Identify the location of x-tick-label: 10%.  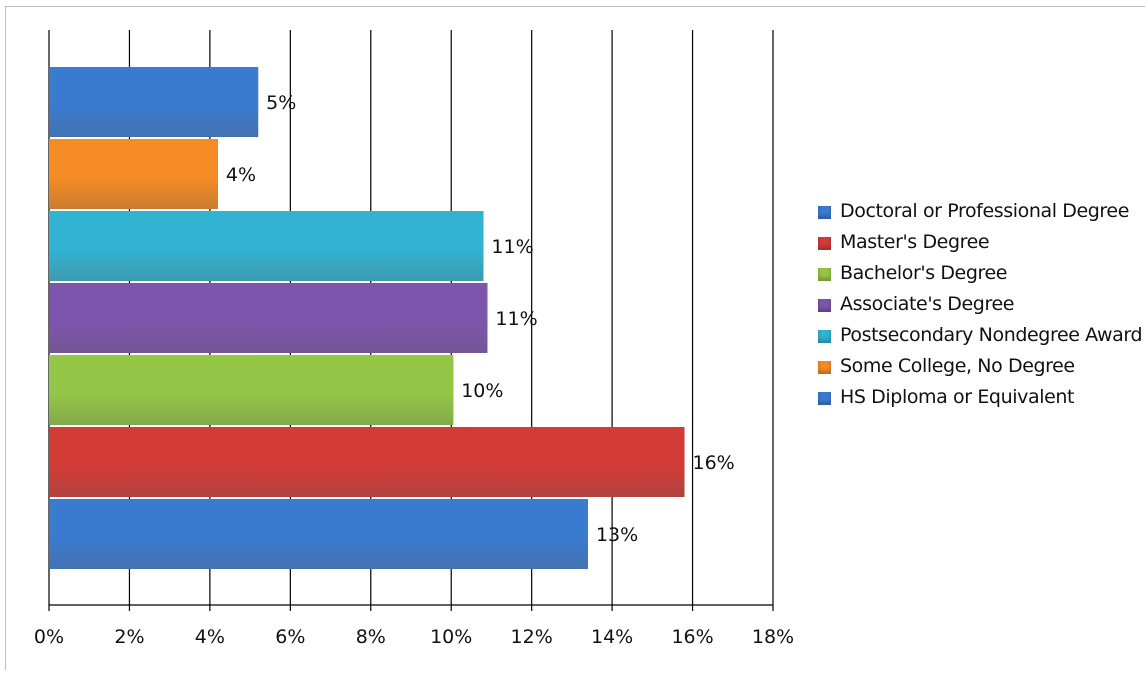
(451, 637).